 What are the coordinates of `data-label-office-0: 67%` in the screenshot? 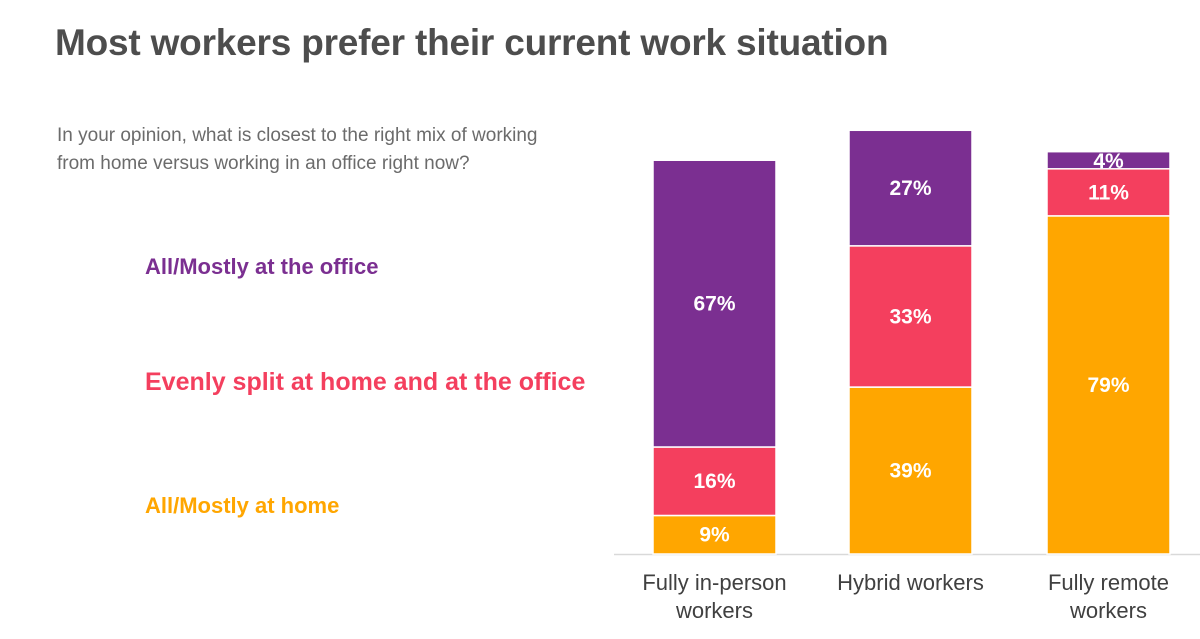 It's located at (714, 304).